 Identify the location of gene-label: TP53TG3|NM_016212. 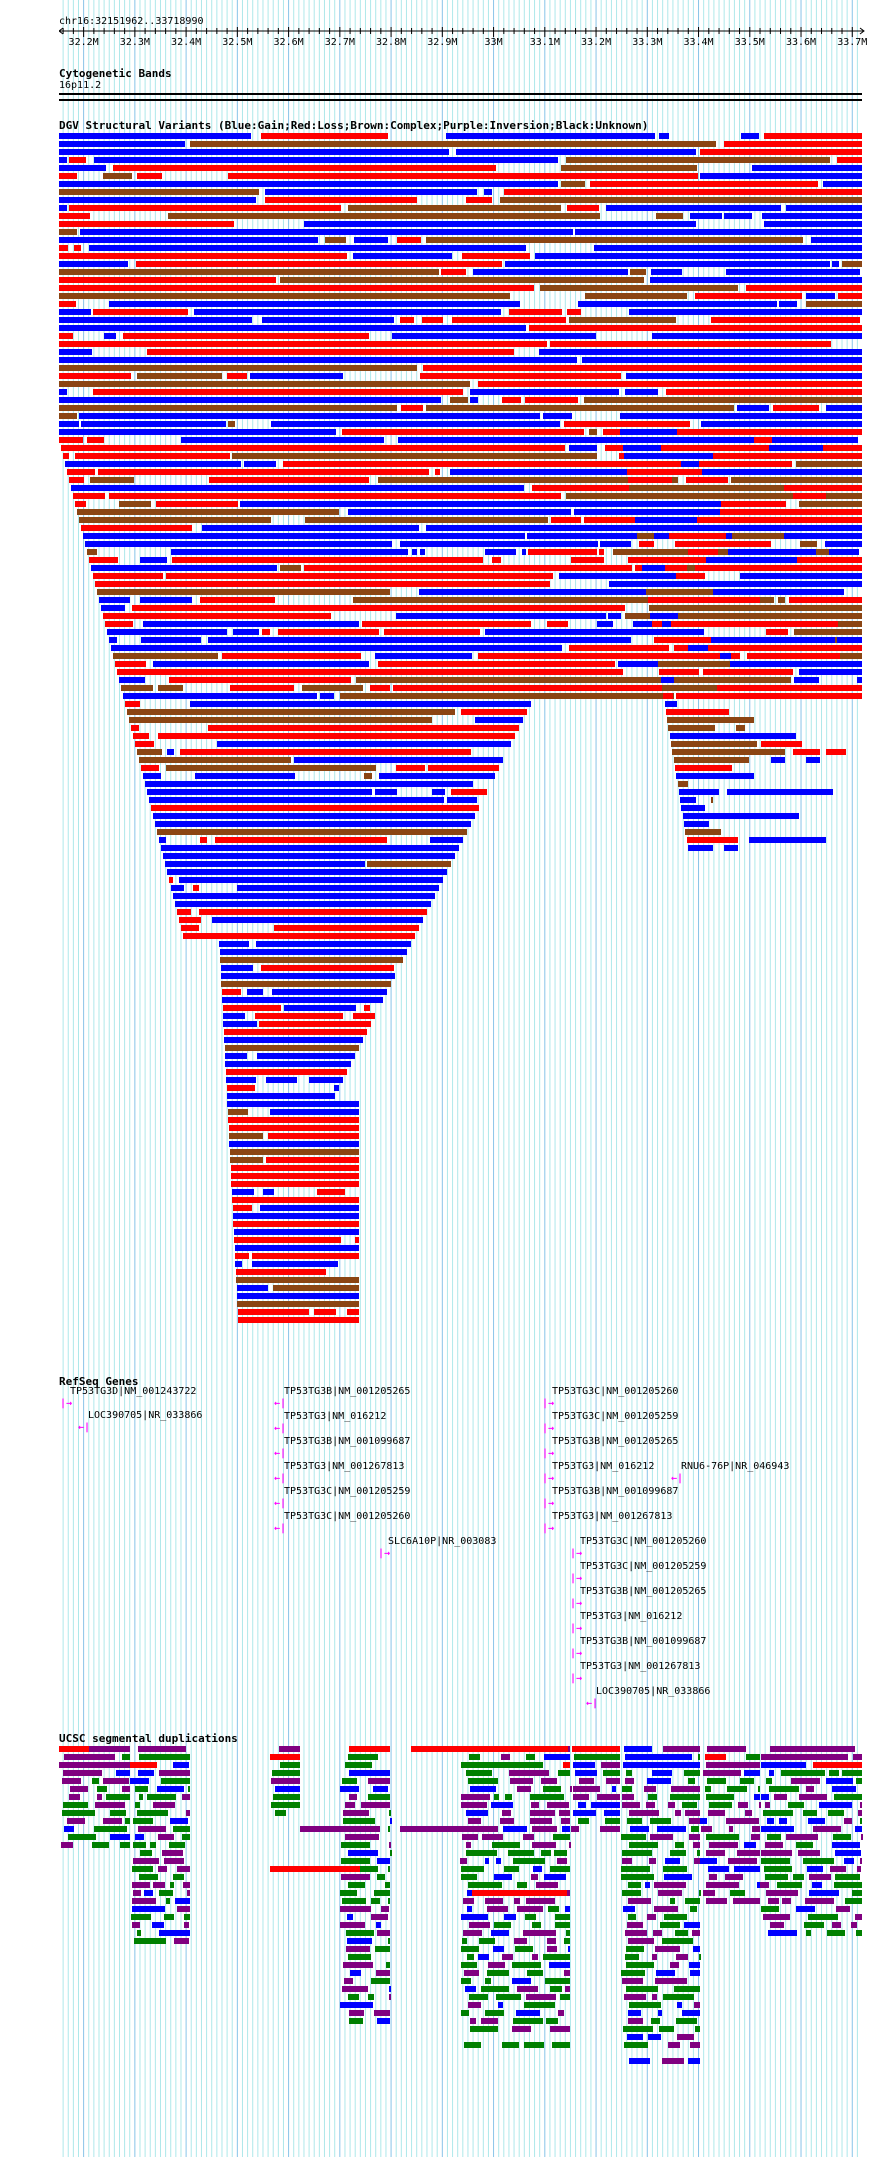
(335, 1416).